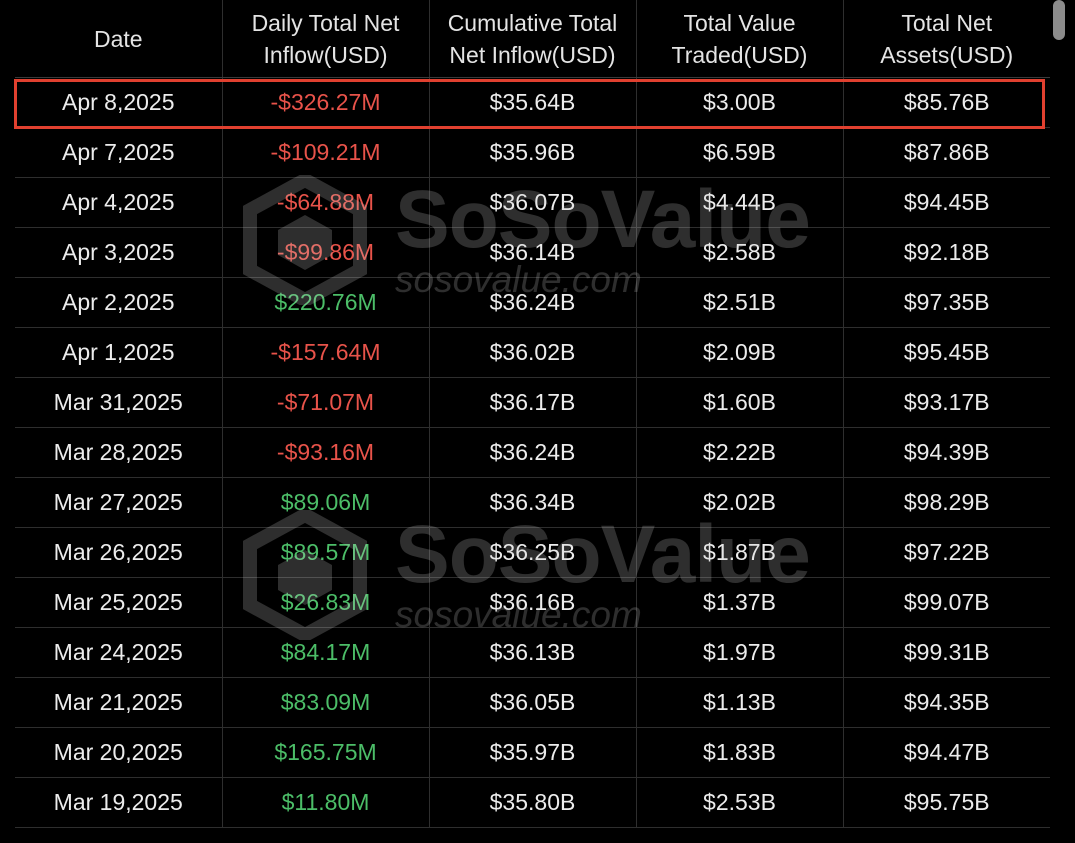 Image resolution: width=1075 pixels, height=843 pixels. I want to click on cell-total-net-assets: $97.35B, so click(946, 302).